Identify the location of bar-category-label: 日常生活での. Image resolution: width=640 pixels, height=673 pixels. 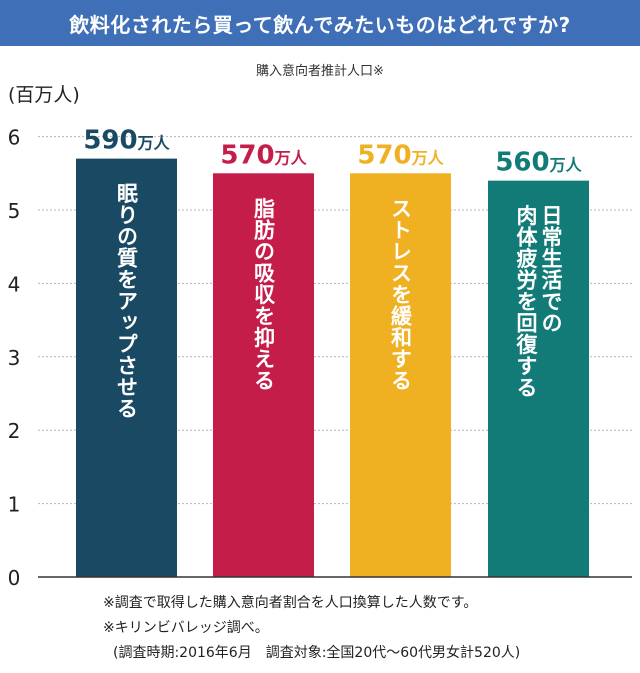
(551, 269).